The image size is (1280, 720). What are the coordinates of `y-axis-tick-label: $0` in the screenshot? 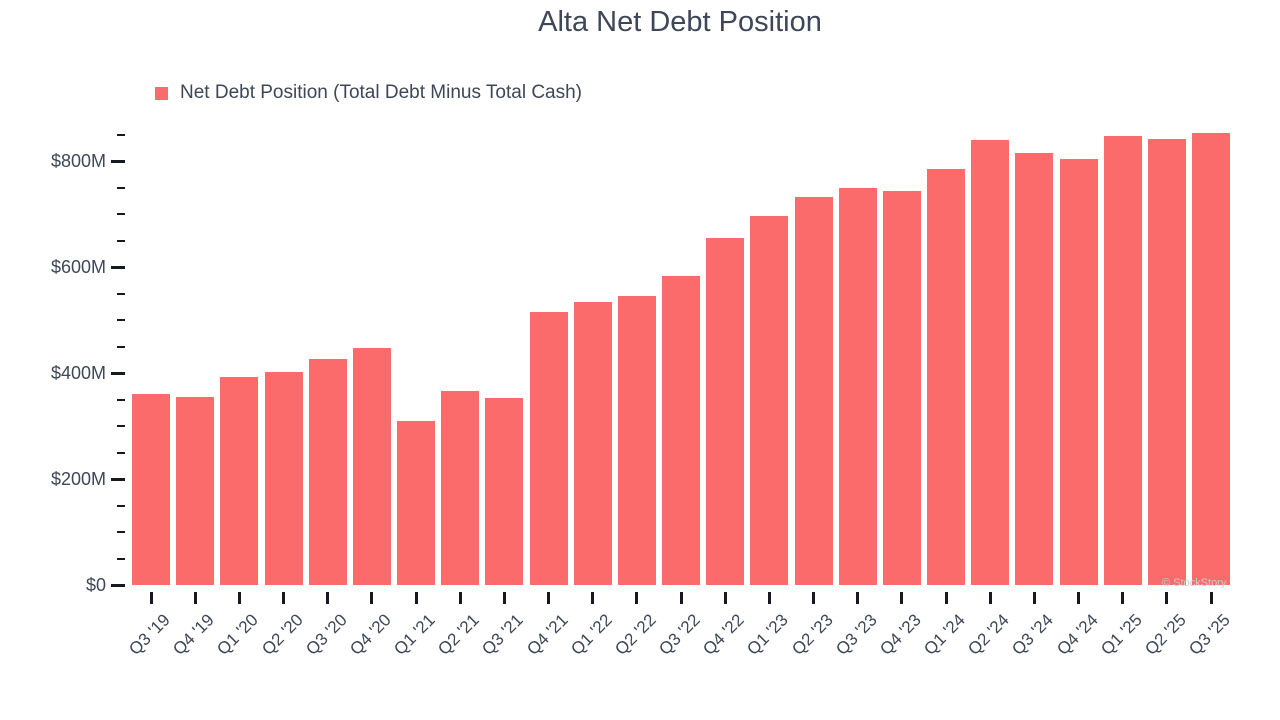 It's located at (95, 585).